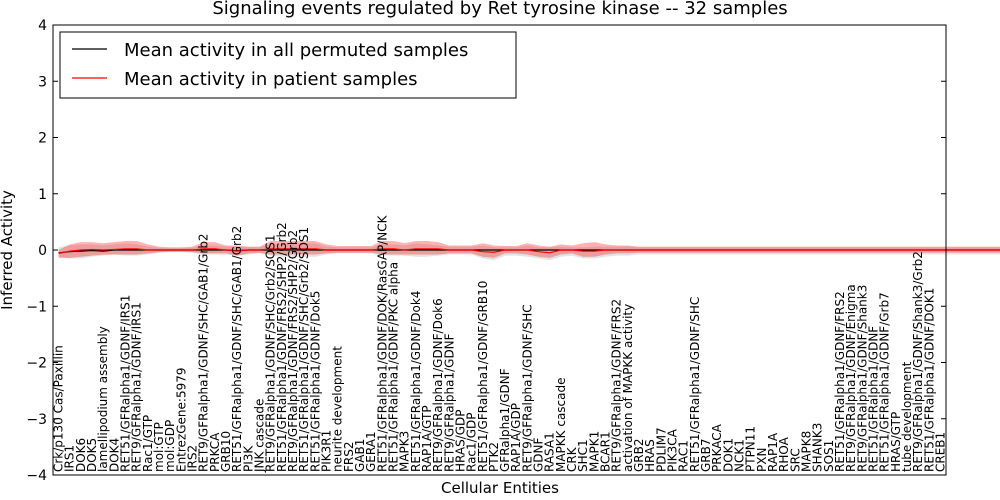 The height and width of the screenshot is (500, 1000). I want to click on x-tick-label: activation of MAPKK activity, so click(628, 388).